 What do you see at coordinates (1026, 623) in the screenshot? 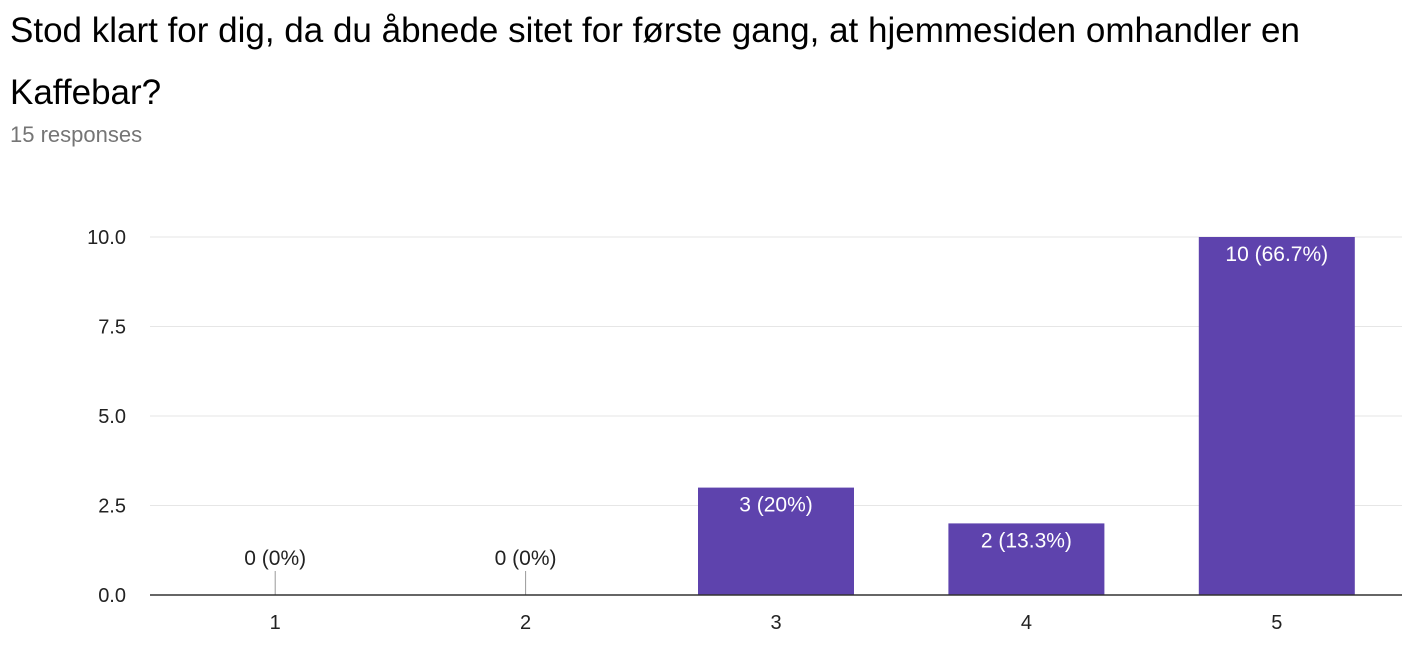
I see `x-tick-label: 4` at bounding box center [1026, 623].